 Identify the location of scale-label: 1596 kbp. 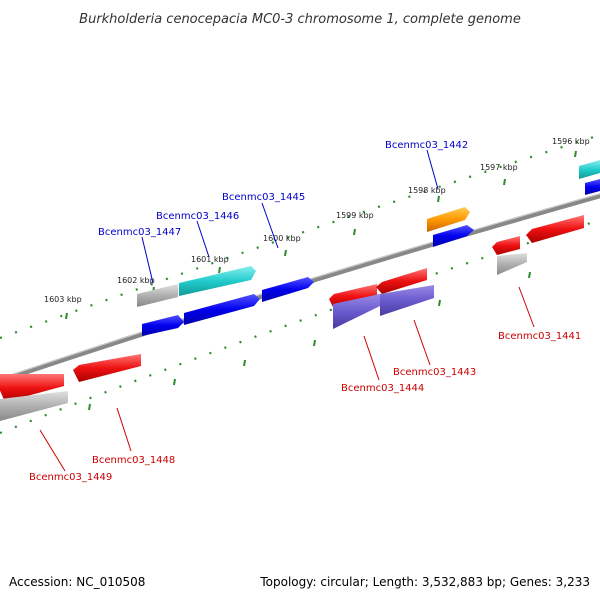
(571, 141).